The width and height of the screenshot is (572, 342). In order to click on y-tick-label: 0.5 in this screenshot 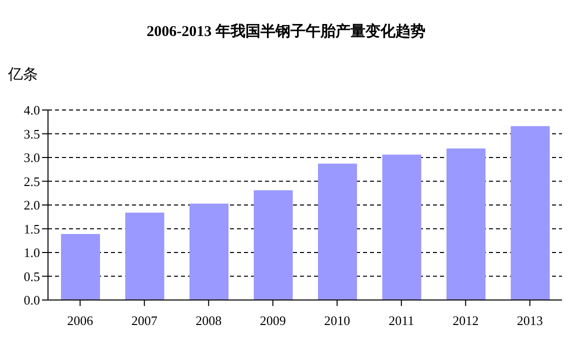, I will do `click(32, 276)`.